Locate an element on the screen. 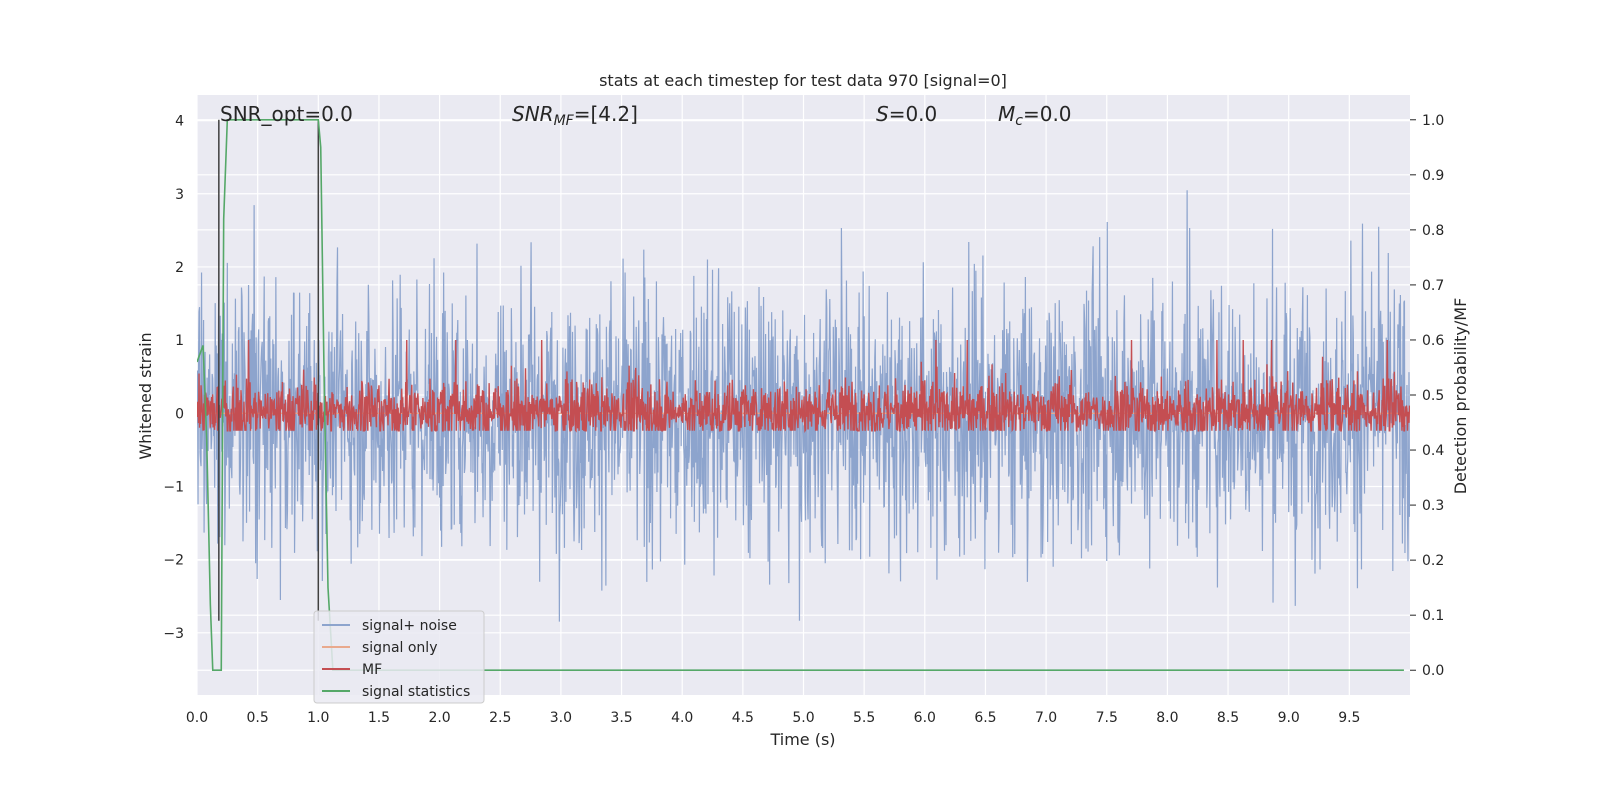 This screenshot has height=800, width=1600. x-tick-label: 4.5 is located at coordinates (743, 718).